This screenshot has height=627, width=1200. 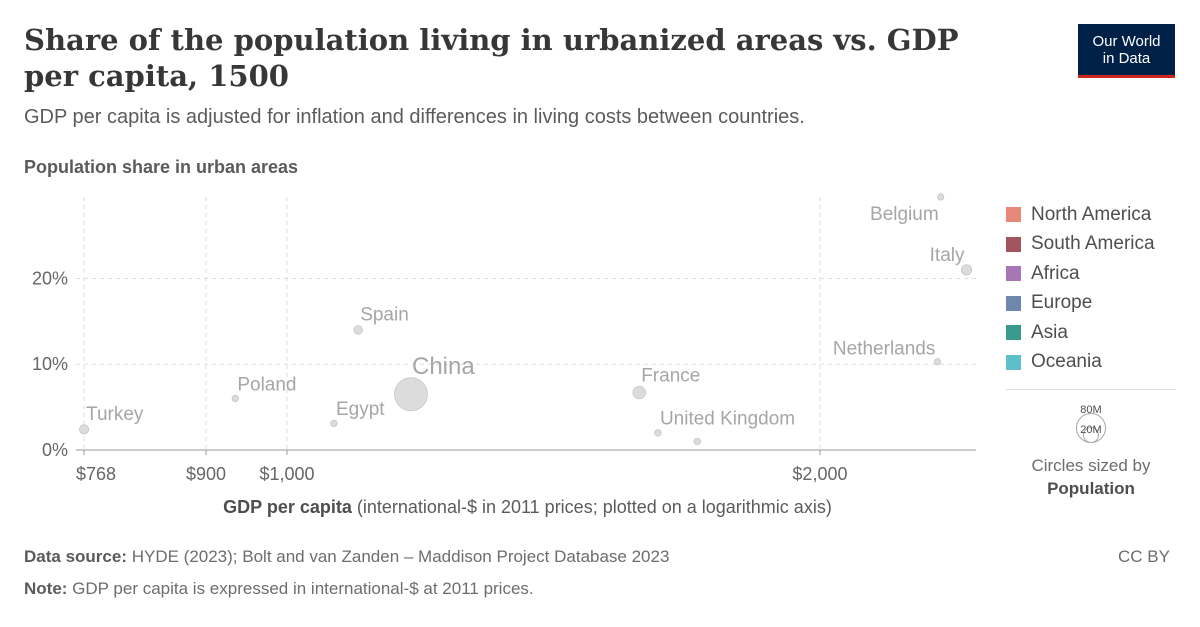 I want to click on size-legend-note-line1: Circles sized by, so click(x=1091, y=465).